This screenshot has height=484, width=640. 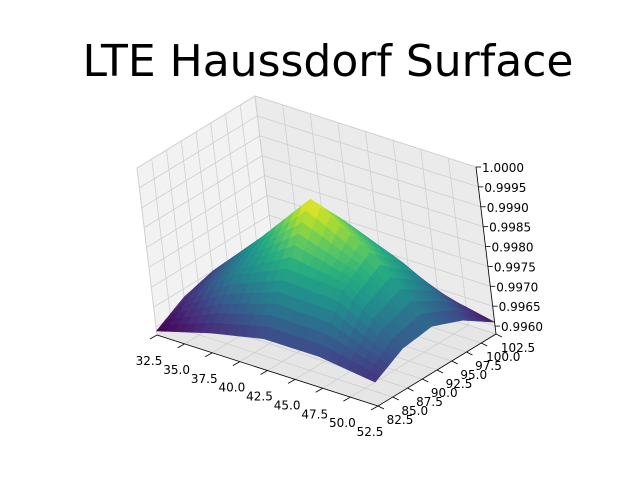 I want to click on x-tick-label: 40.0, so click(x=232, y=388).